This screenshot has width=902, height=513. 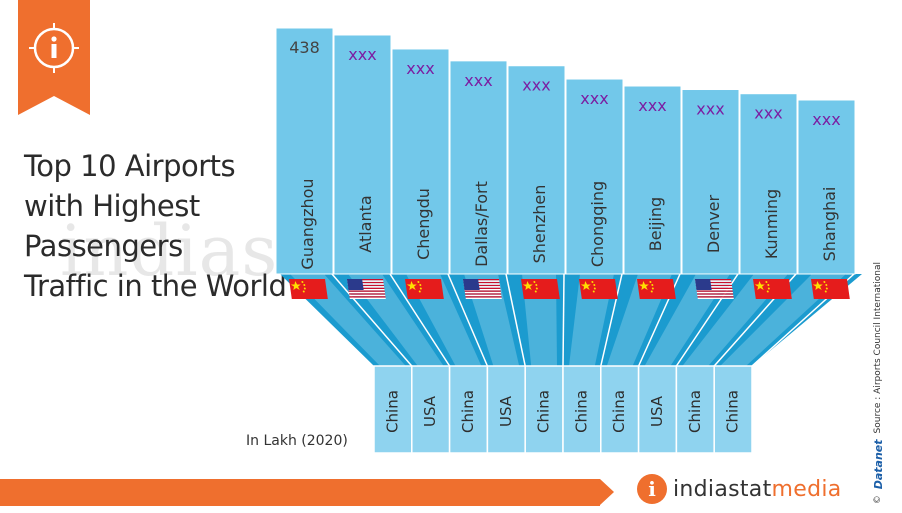 I want to click on title-line-2: with Highest, so click(x=112, y=206).